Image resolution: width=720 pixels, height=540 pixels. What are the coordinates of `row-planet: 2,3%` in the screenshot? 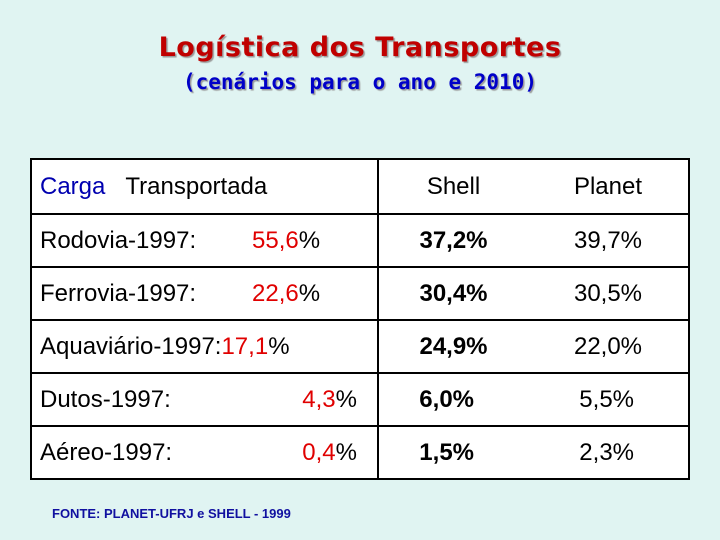 It's located at (608, 452).